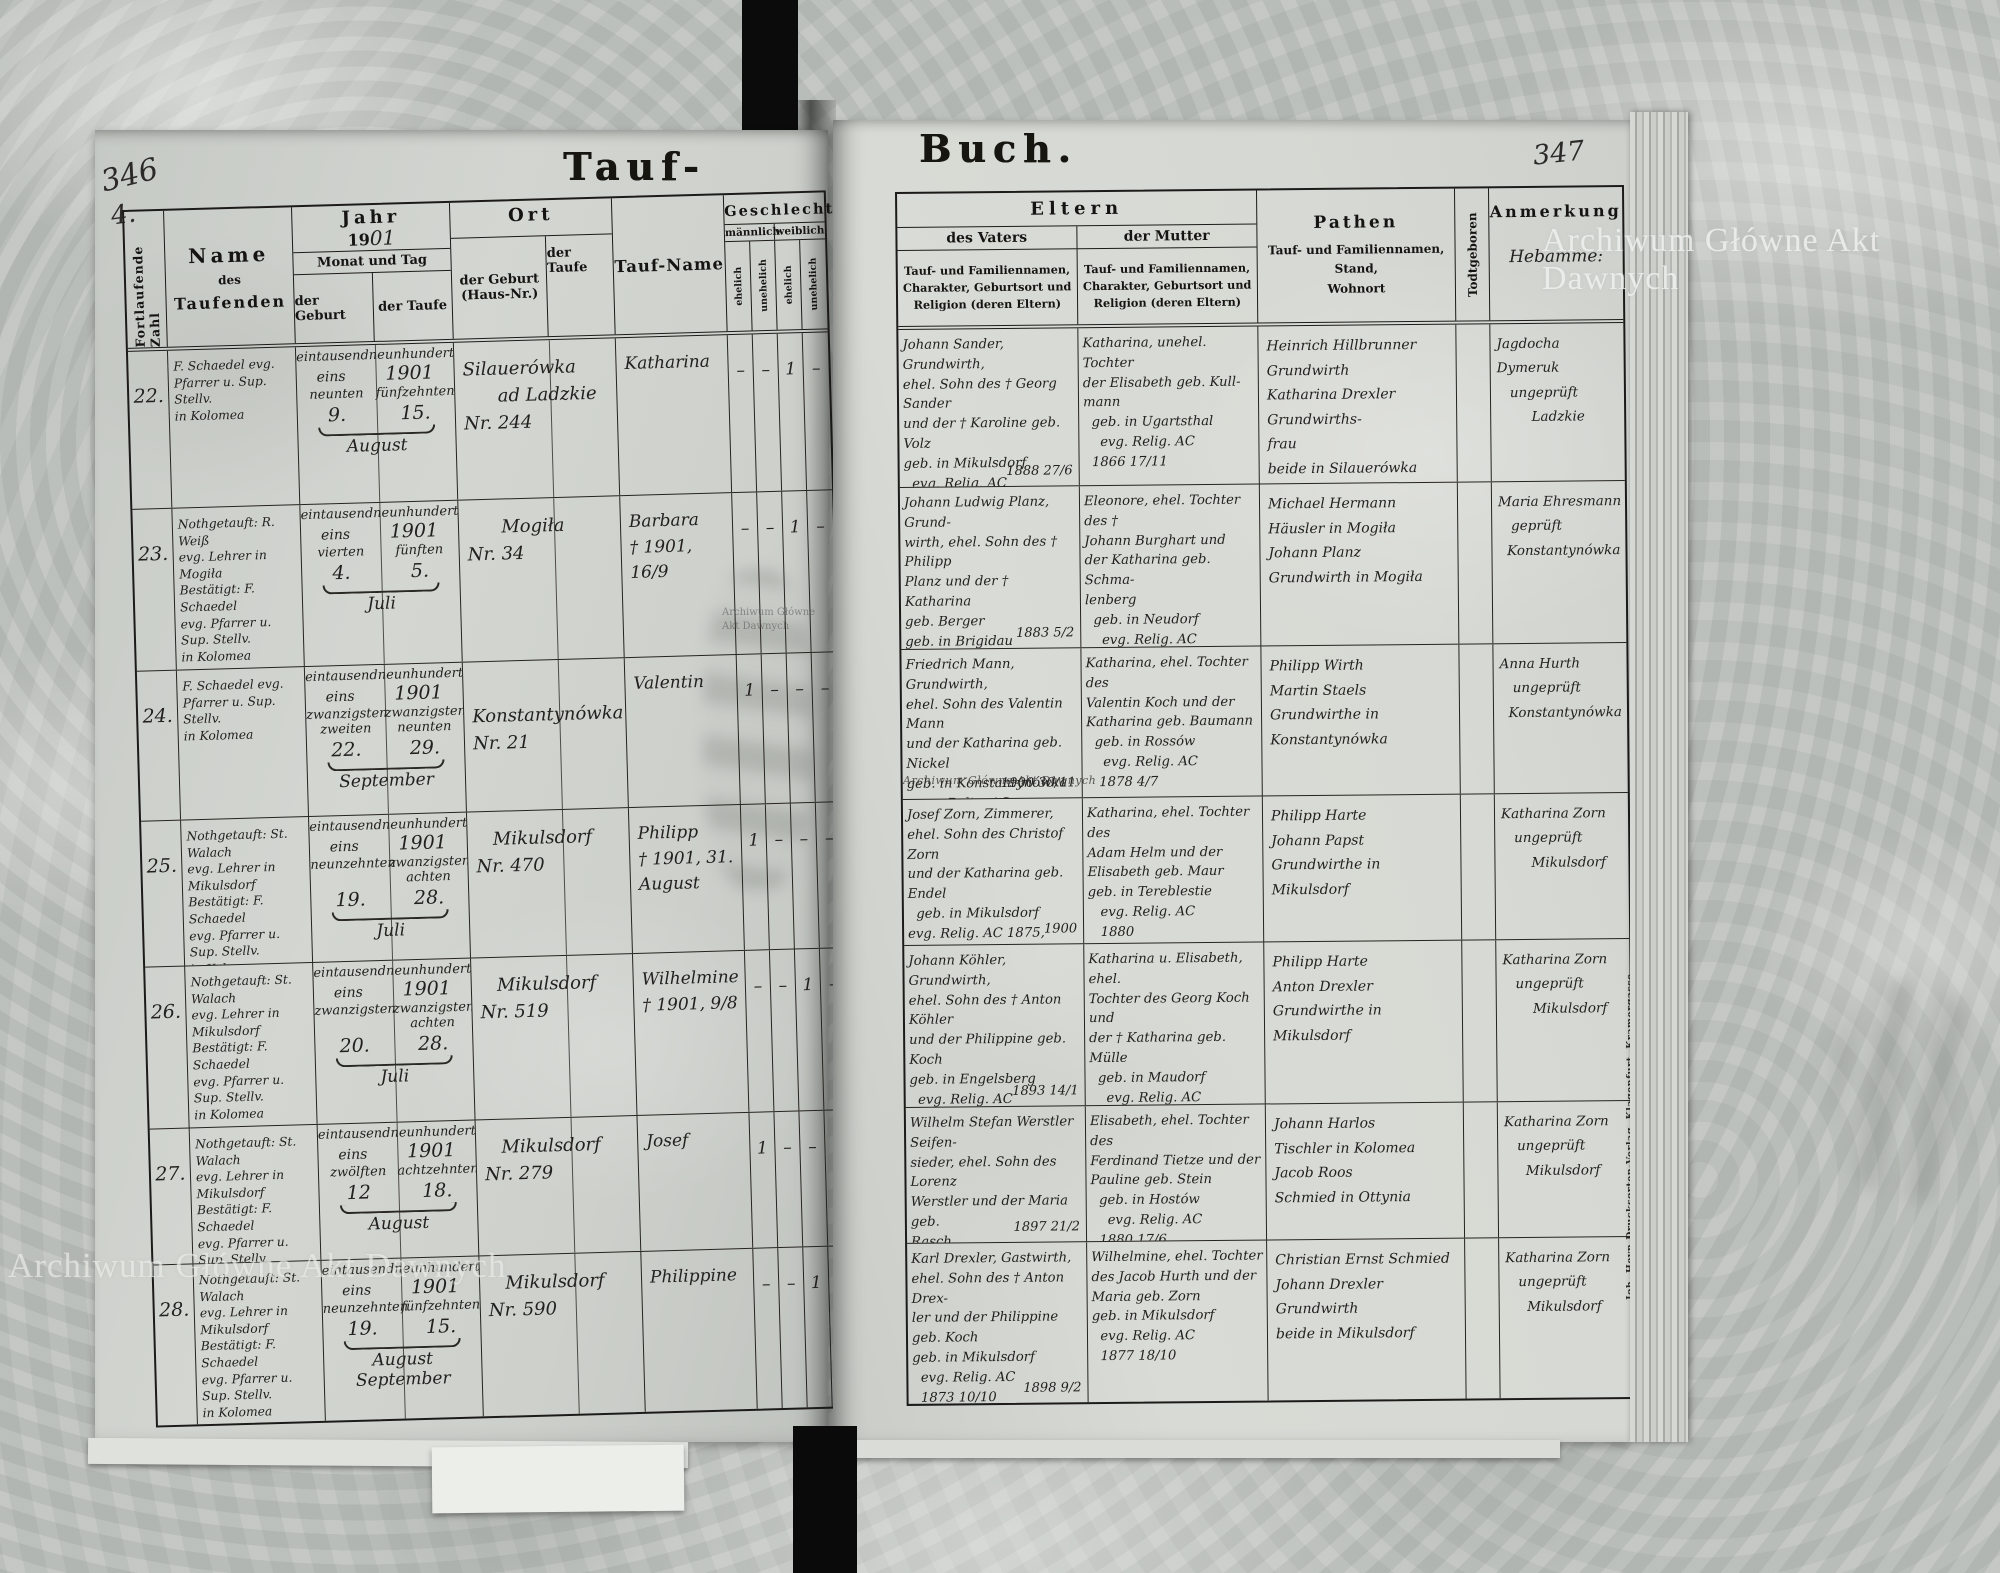  I want to click on taufname-cell: Josef, so click(695, 1181).